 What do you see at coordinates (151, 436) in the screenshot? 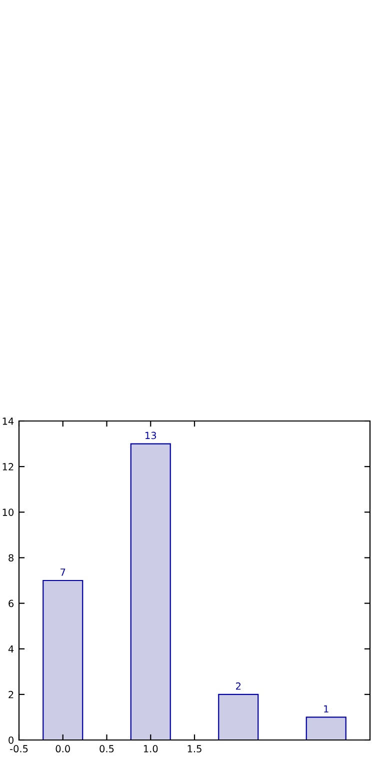
I see `data-label: 13` at bounding box center [151, 436].